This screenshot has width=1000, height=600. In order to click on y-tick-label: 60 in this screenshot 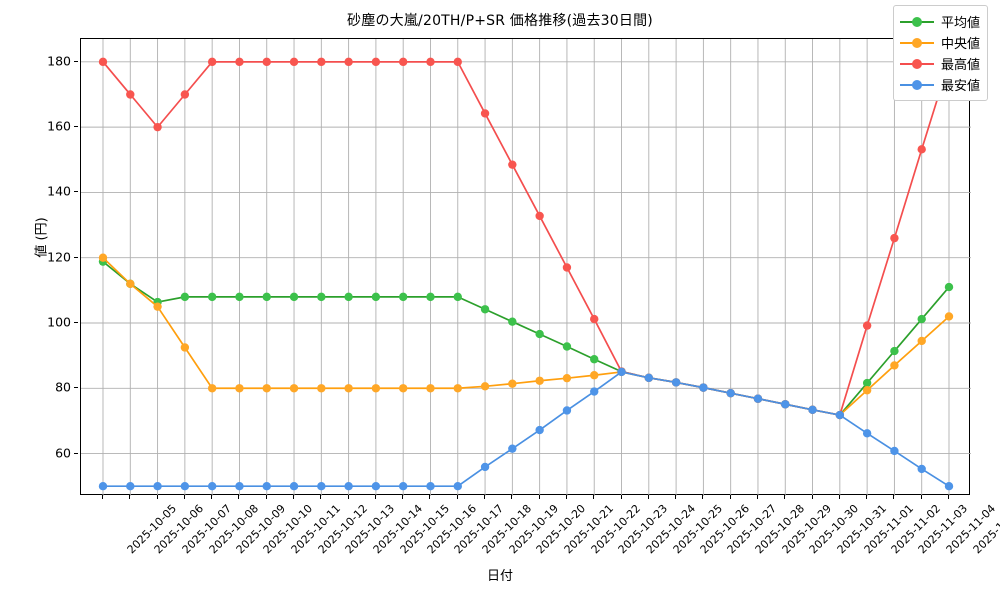, I will do `click(63, 453)`.